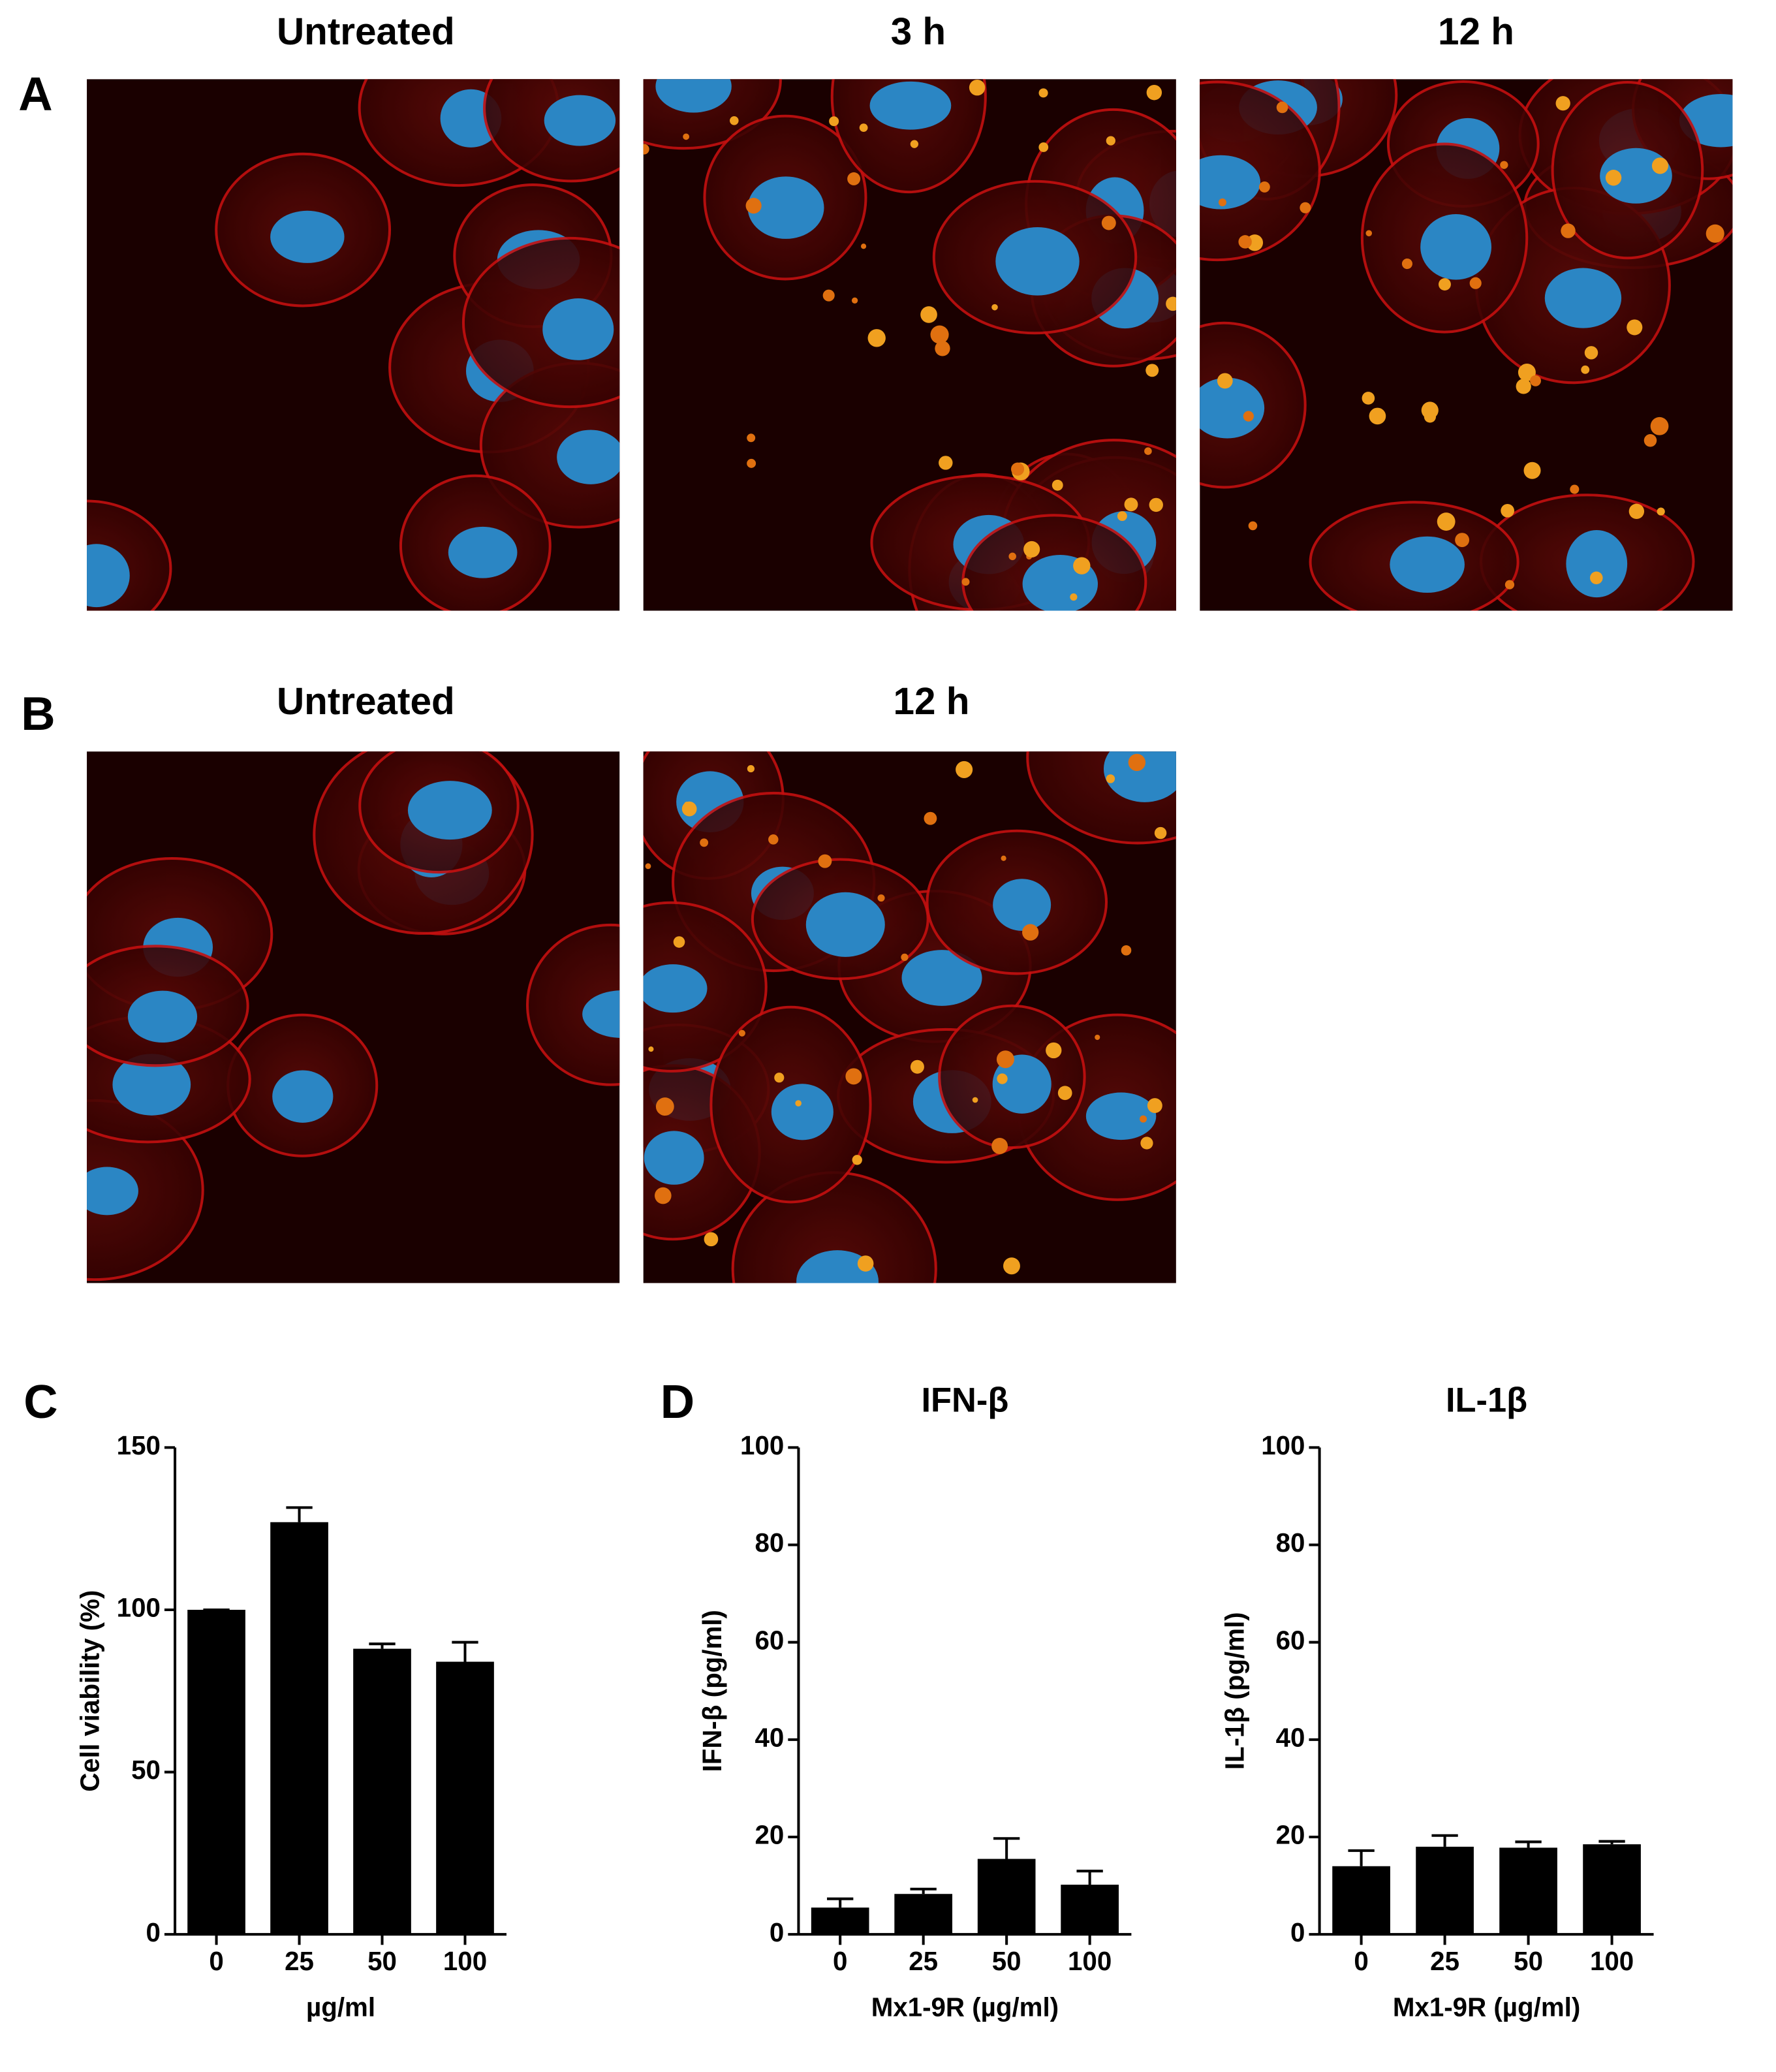 The width and height of the screenshot is (1776, 2072). What do you see at coordinates (90, 1691) in the screenshot?
I see `y-axis-label: Cell viability (%)` at bounding box center [90, 1691].